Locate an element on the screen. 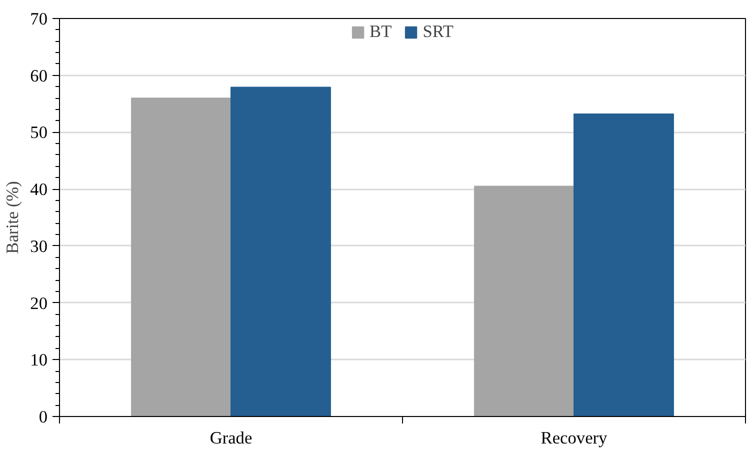  y-tick-label: 60 is located at coordinates (39, 76).